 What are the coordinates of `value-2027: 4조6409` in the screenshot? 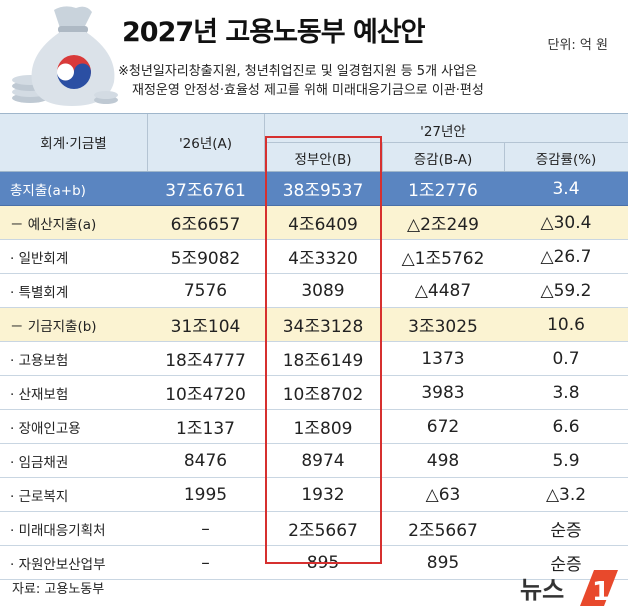 It's located at (323, 225).